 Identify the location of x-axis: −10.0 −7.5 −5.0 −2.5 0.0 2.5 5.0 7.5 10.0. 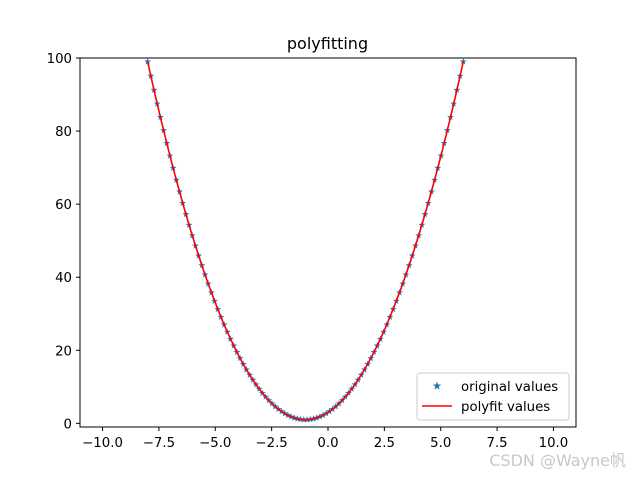
(325, 439).